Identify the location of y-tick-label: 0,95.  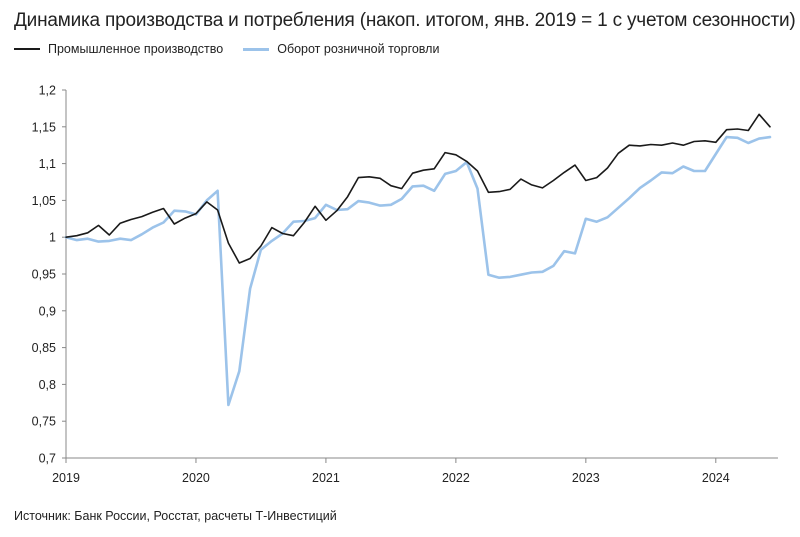
(44, 275).